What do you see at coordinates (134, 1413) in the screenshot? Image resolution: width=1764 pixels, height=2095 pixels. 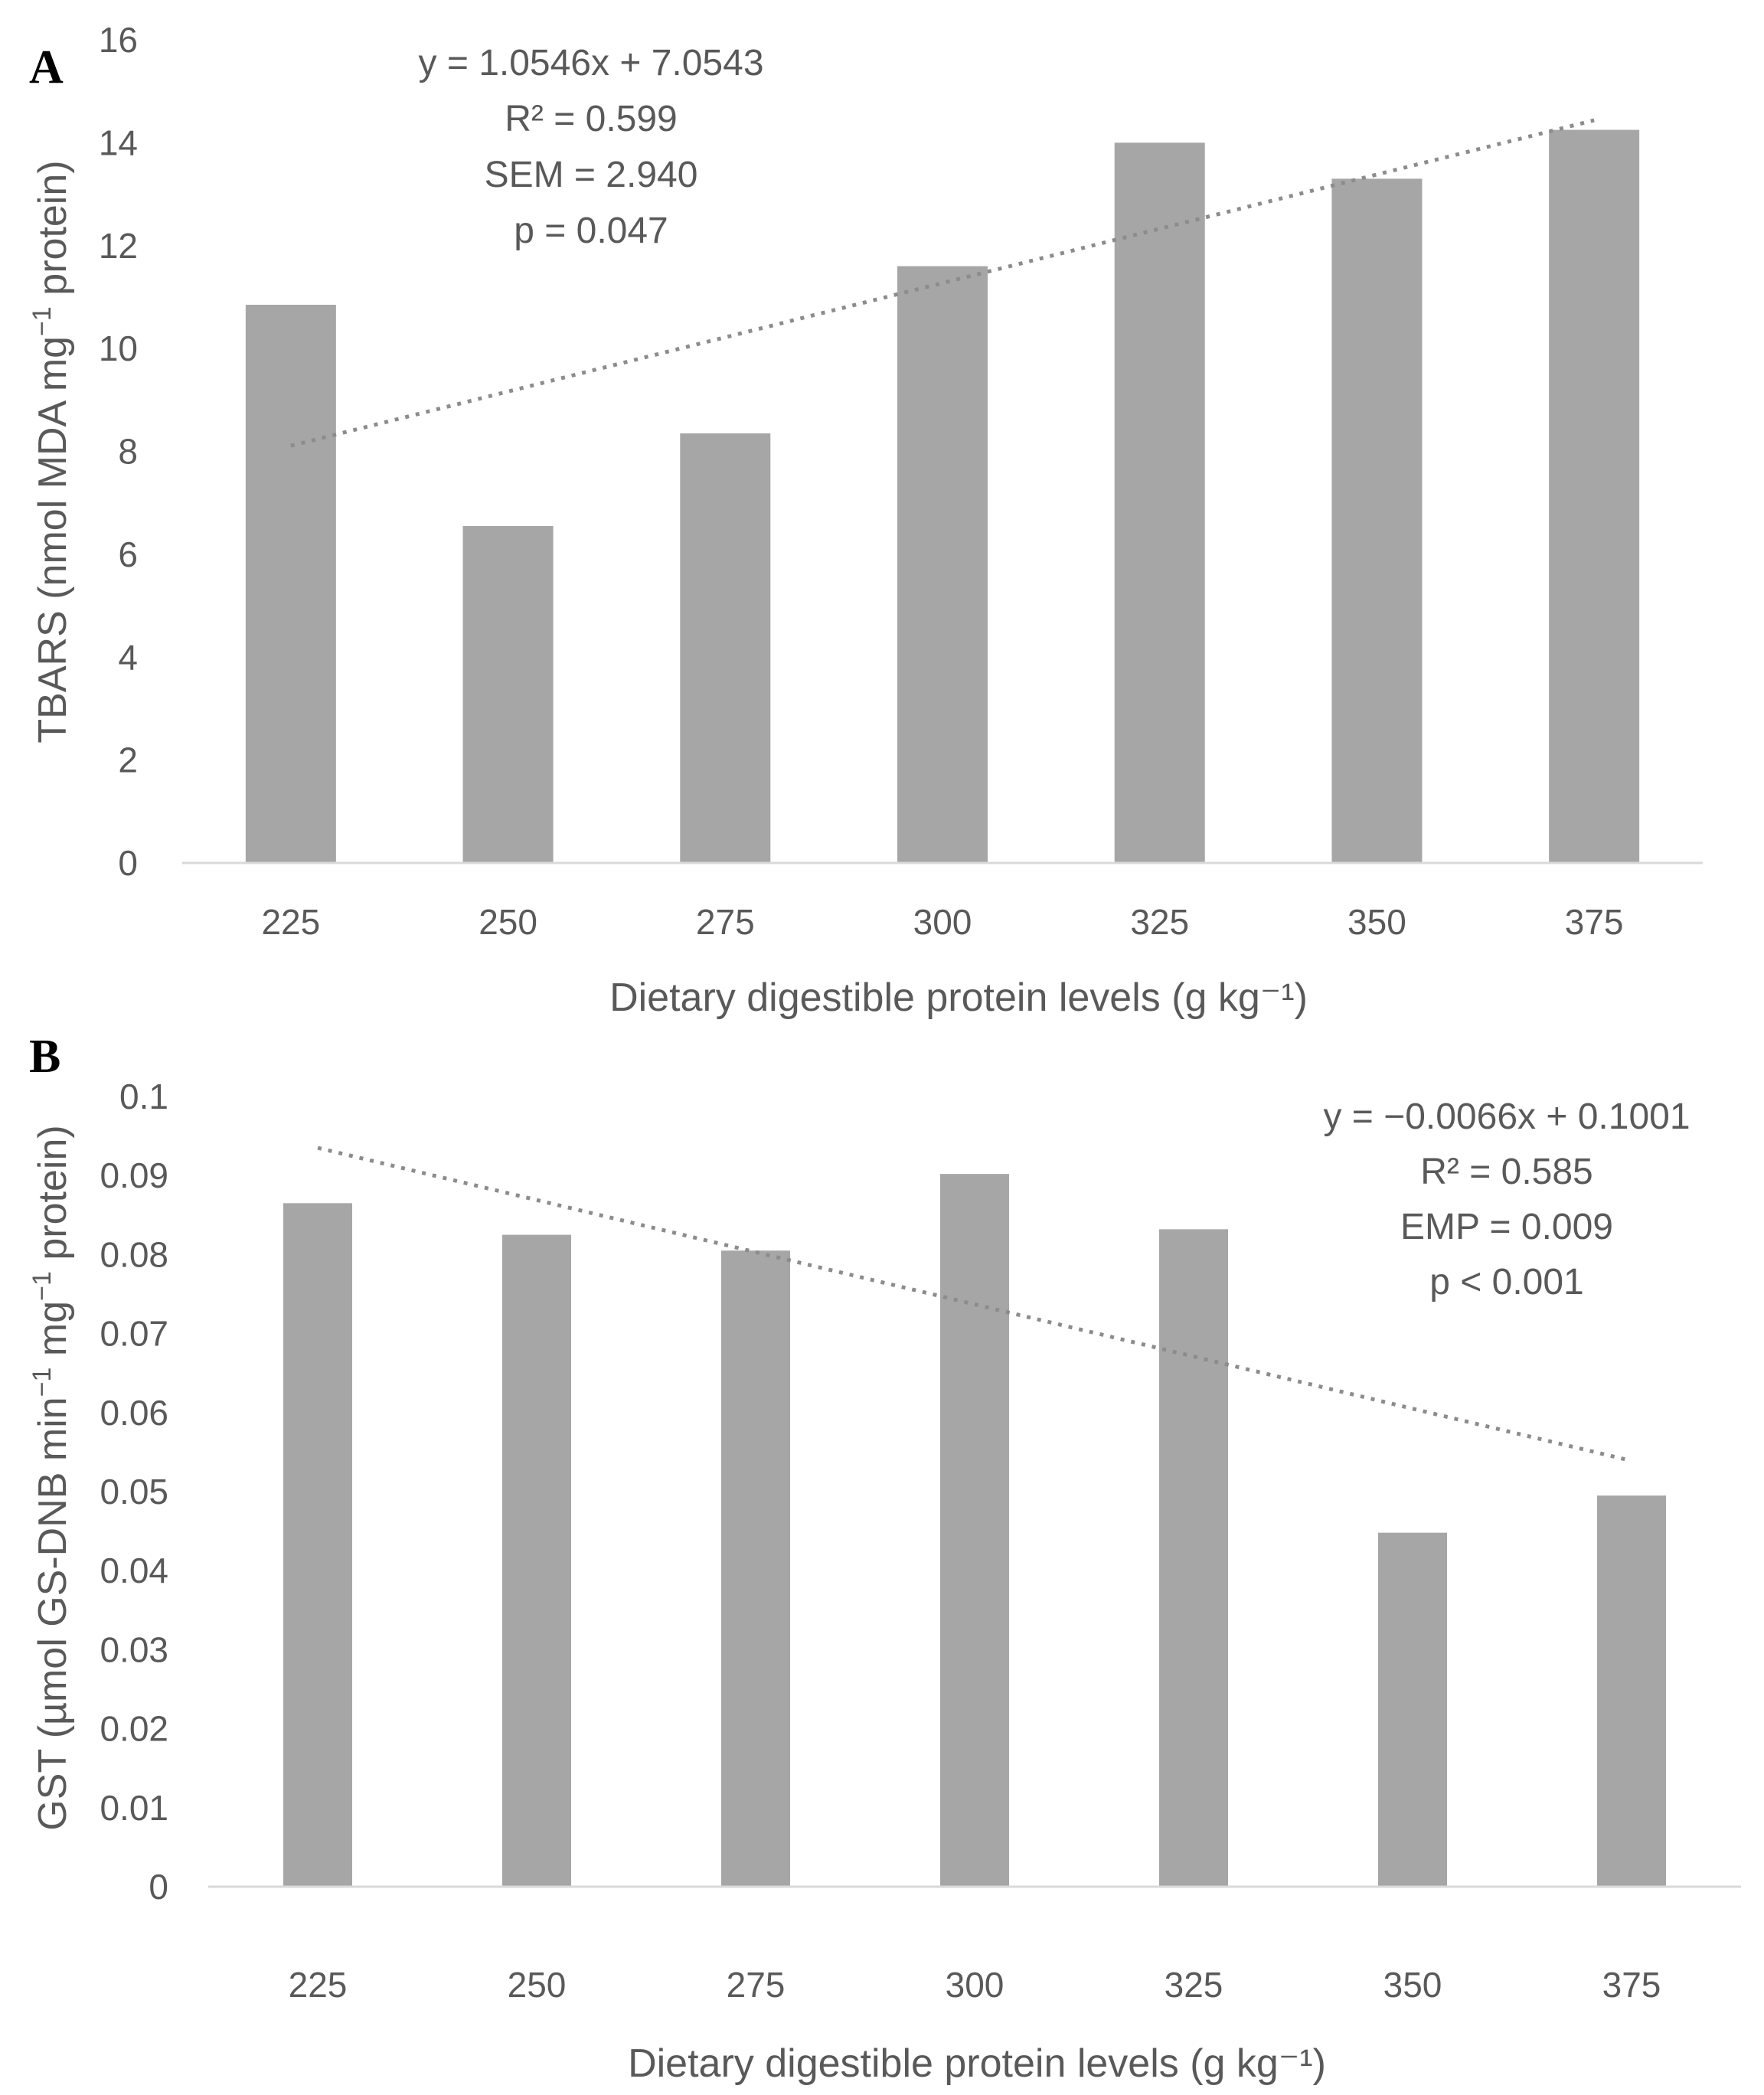 I see `y-tick-label: 0.06` at bounding box center [134, 1413].